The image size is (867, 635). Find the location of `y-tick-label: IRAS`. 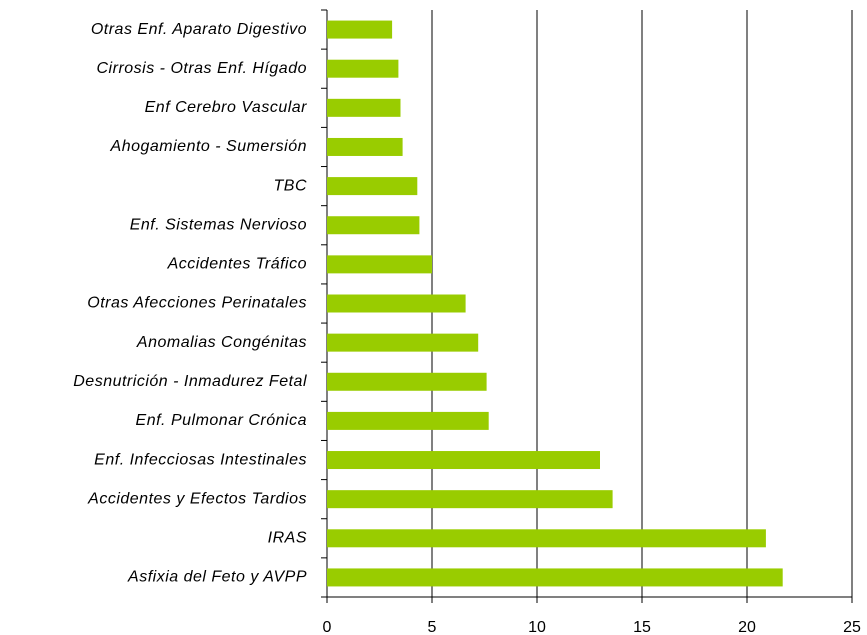

y-tick-label: IRAS is located at coordinates (287, 538).